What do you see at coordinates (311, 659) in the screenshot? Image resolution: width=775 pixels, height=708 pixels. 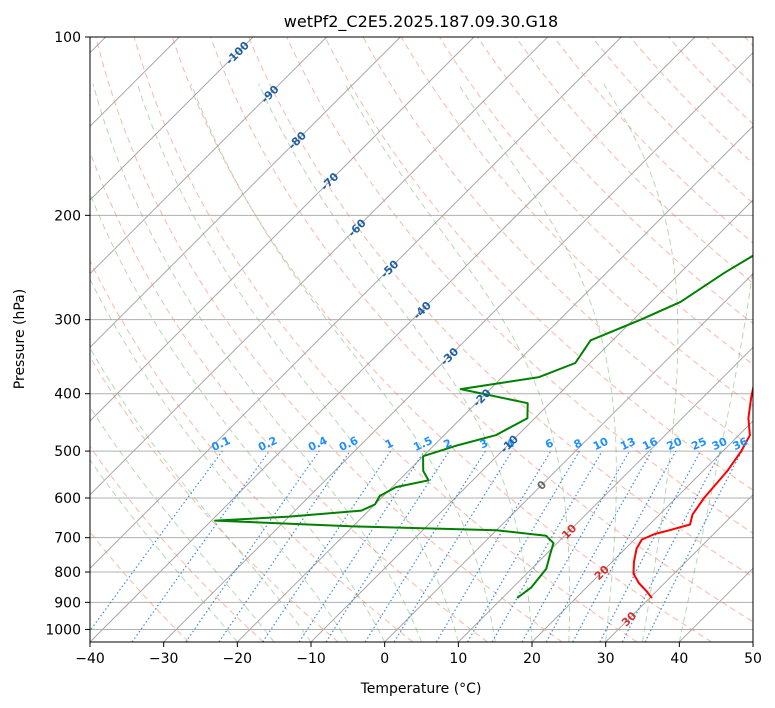 I see `x-tick-label: −10` at bounding box center [311, 659].